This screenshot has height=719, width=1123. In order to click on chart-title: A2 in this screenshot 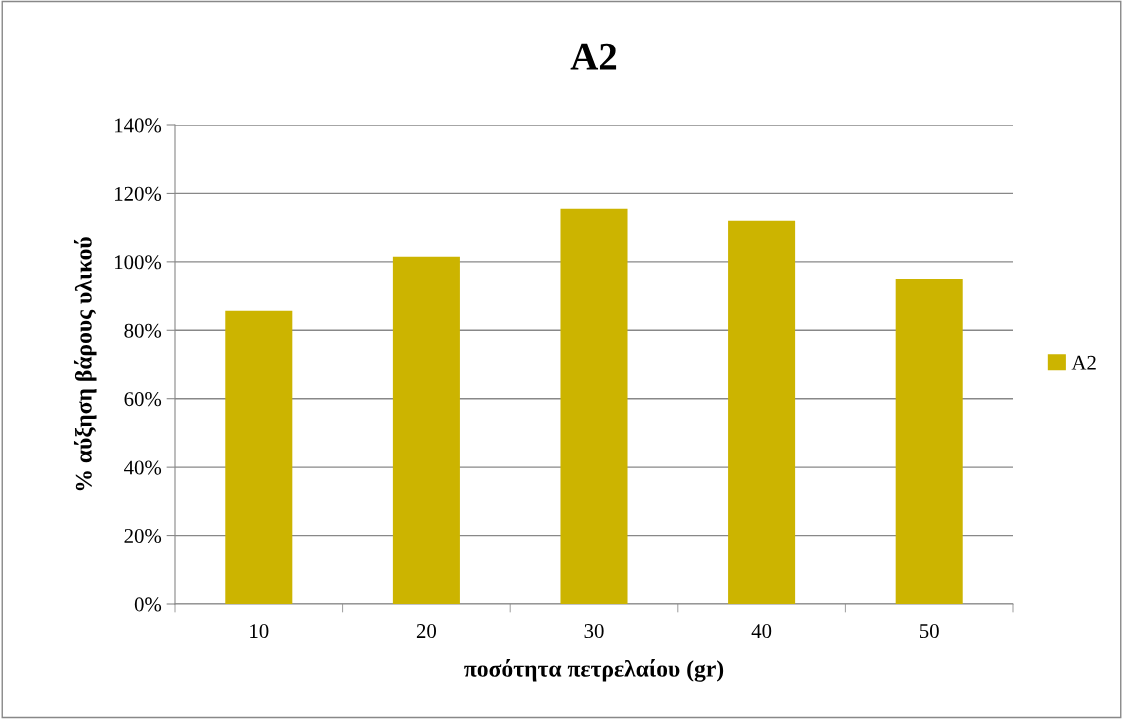, I will do `click(593, 56)`.